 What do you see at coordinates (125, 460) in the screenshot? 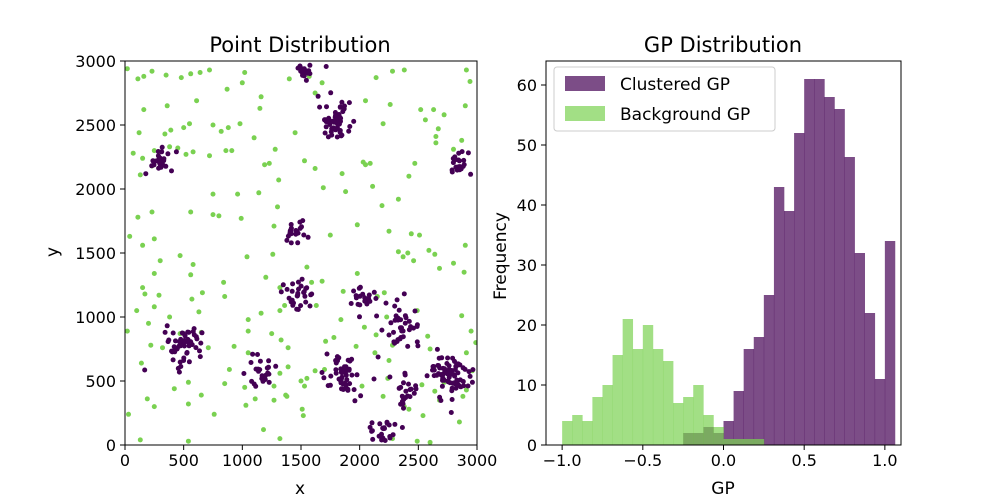
I see `scatter-x-tick-label: 0` at bounding box center [125, 460].